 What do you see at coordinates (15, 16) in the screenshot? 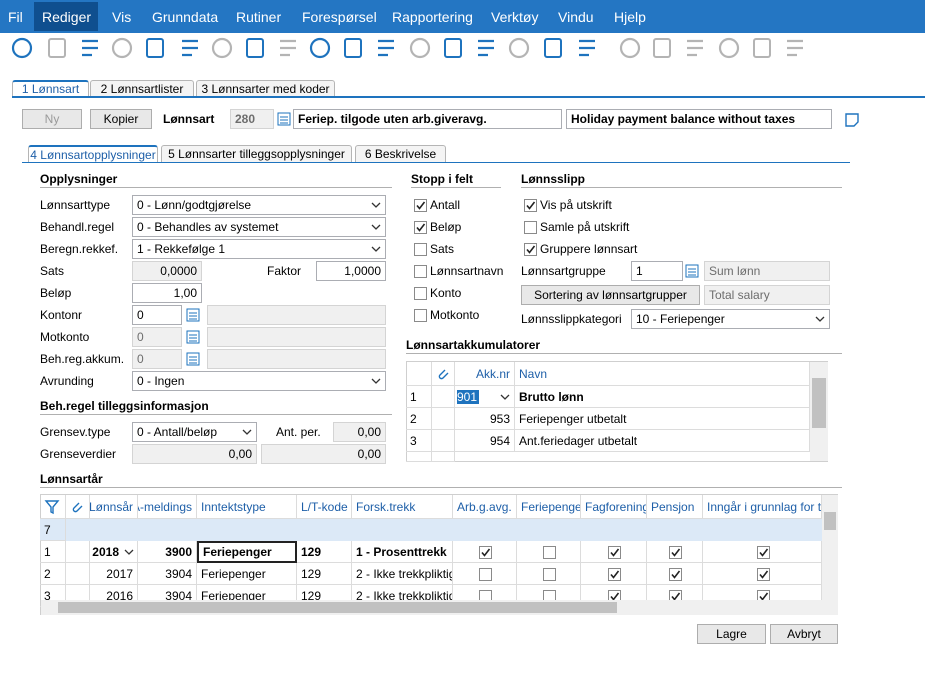
I see `menu-item: Fil` at bounding box center [15, 16].